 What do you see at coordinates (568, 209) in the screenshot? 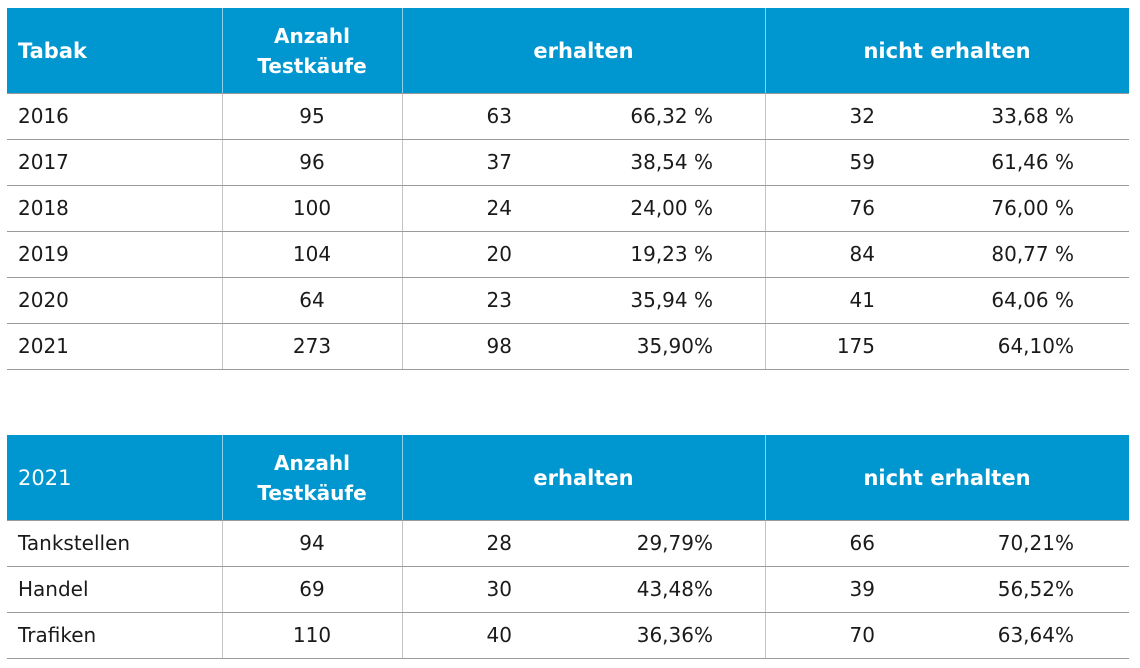
I see `table-row: 2018 100 24 24,00 % 76 76,00 %` at bounding box center [568, 209].